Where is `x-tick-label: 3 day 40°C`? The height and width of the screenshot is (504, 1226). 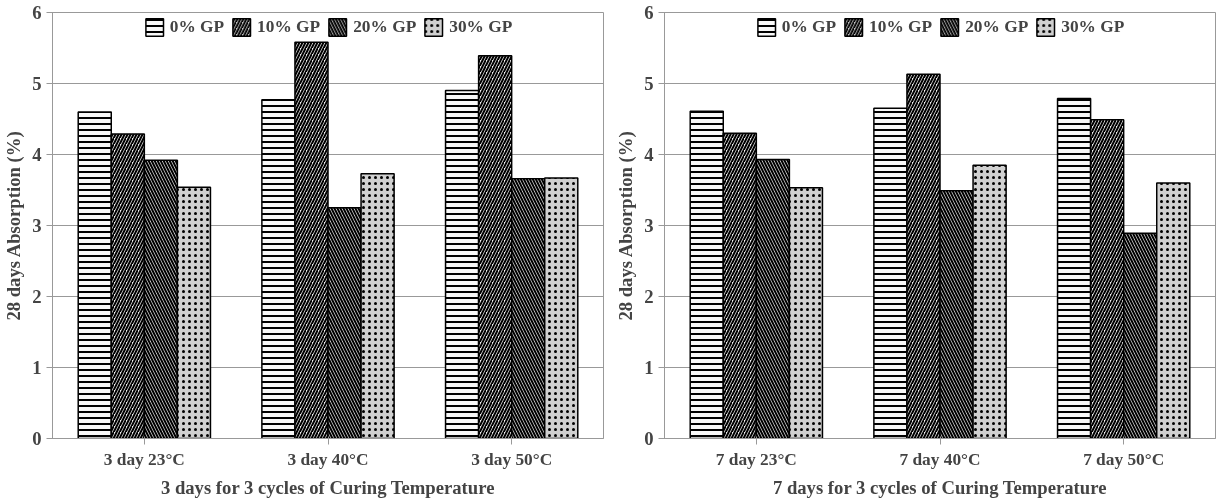 x-tick-label: 3 day 40°C is located at coordinates (328, 459).